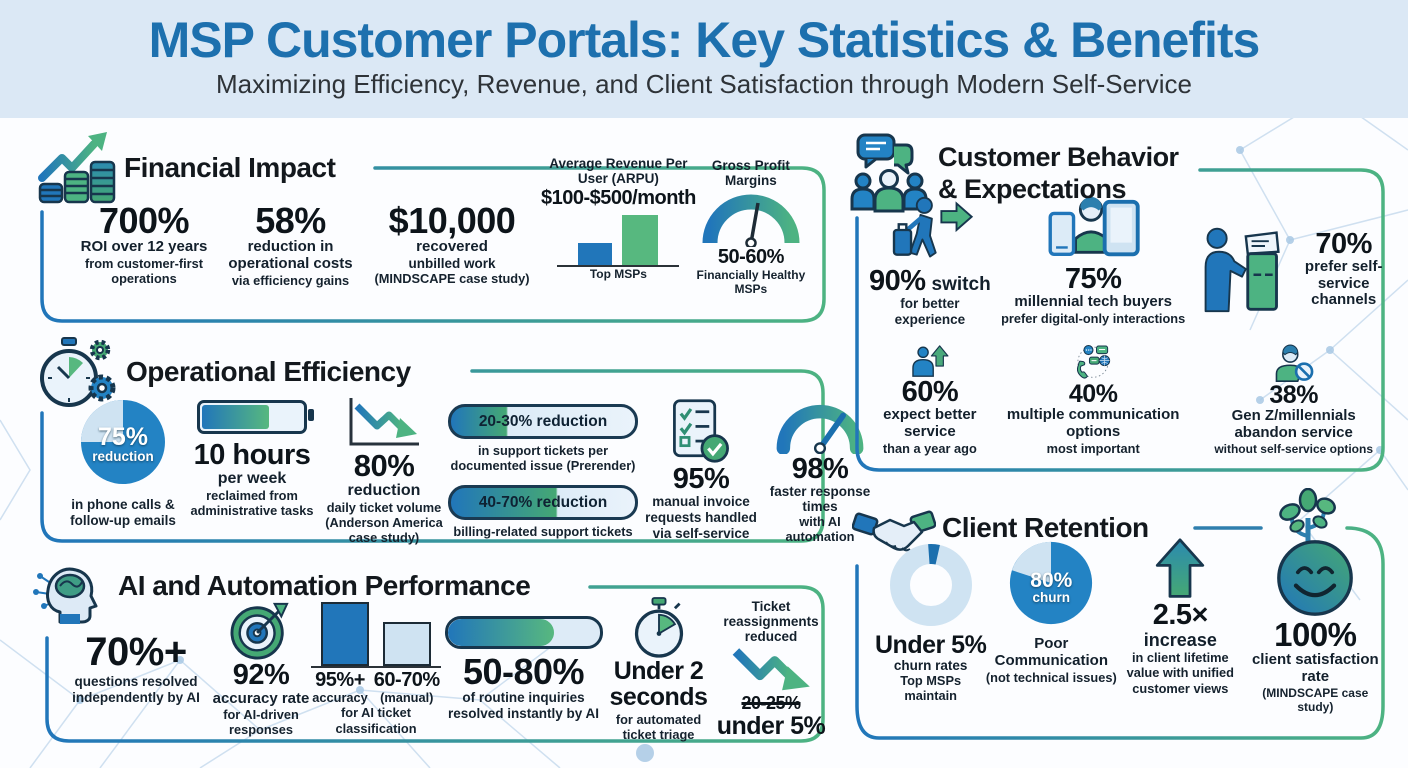 Image resolution: width=1408 pixels, height=768 pixels. Describe the element at coordinates (1242, 270) in the screenshot. I see `kiosk-icon` at that location.